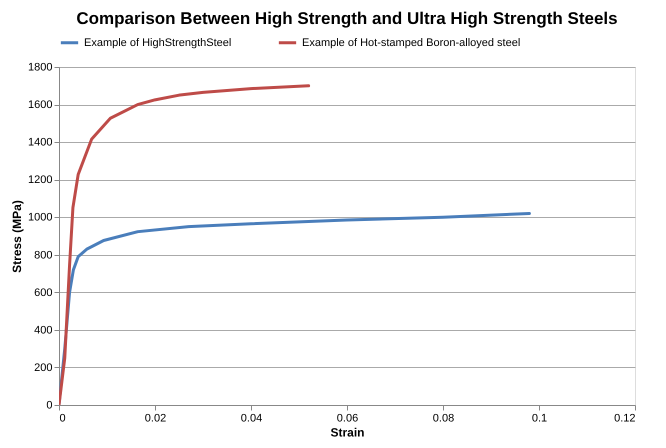 Image resolution: width=666 pixels, height=448 pixels. I want to click on y-tick-label: 0, so click(49, 406).